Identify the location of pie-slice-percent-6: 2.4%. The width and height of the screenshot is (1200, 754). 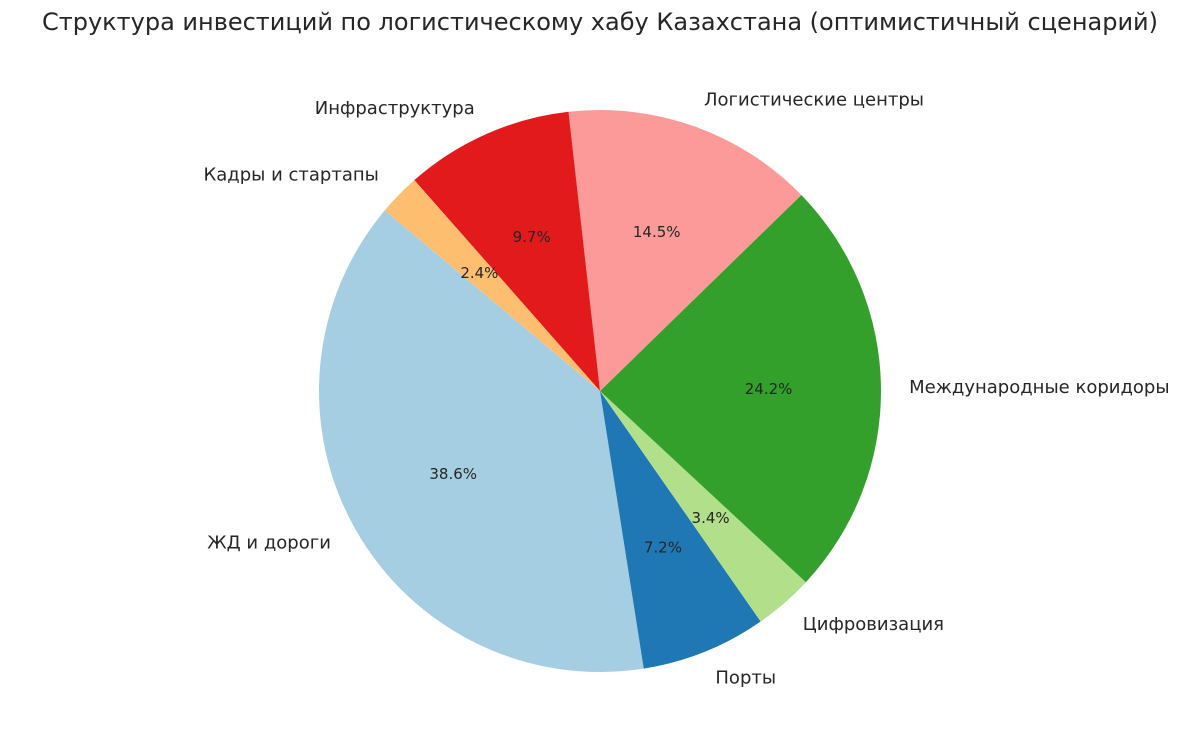
(479, 273).